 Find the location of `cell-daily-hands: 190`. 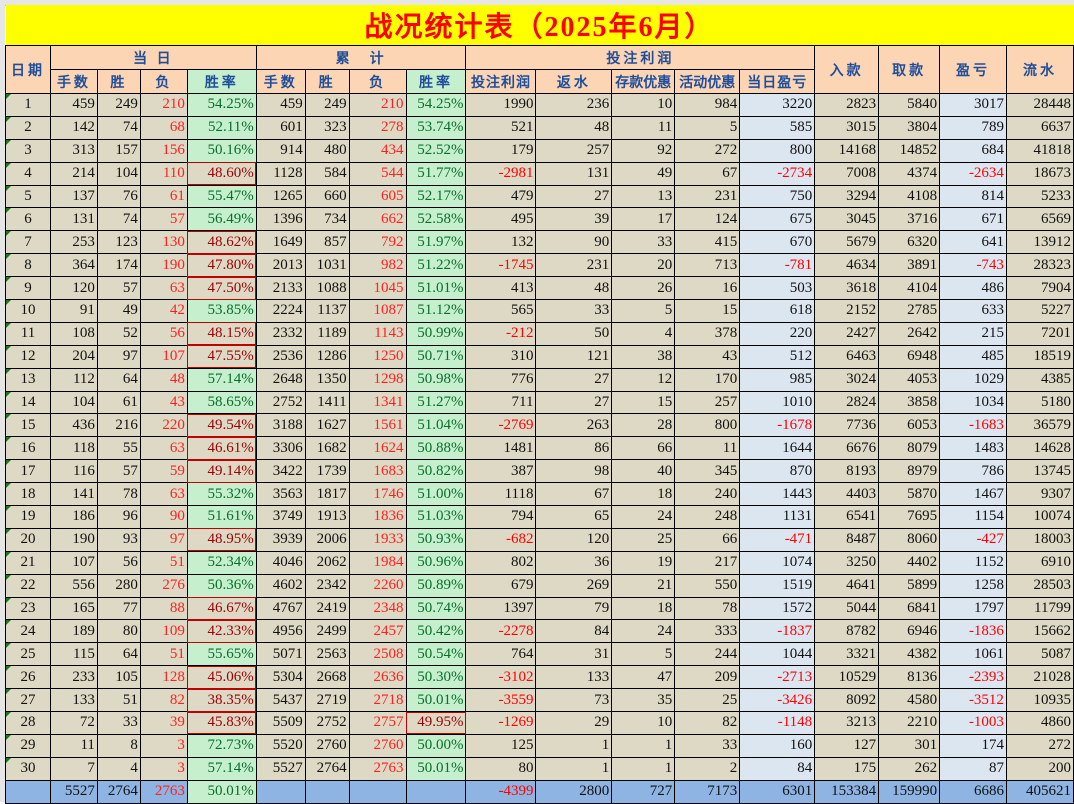

cell-daily-hands: 190 is located at coordinates (73, 539).